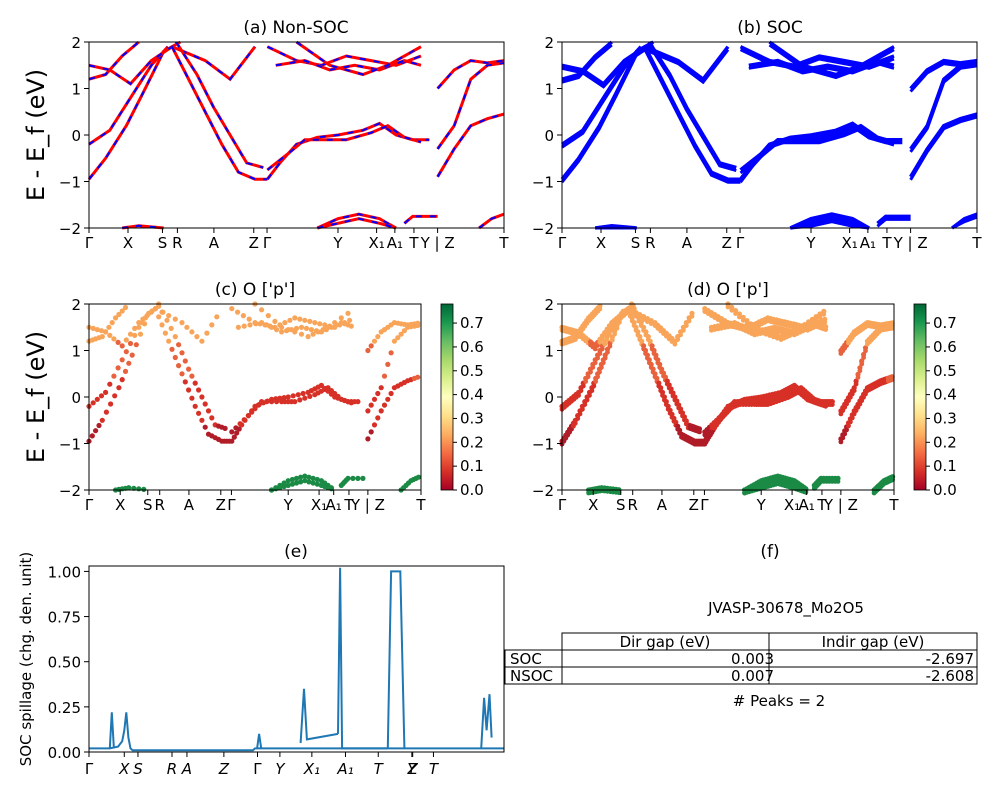 The image size is (1000, 800). I want to click on kpath-label: Z, so click(224, 769).